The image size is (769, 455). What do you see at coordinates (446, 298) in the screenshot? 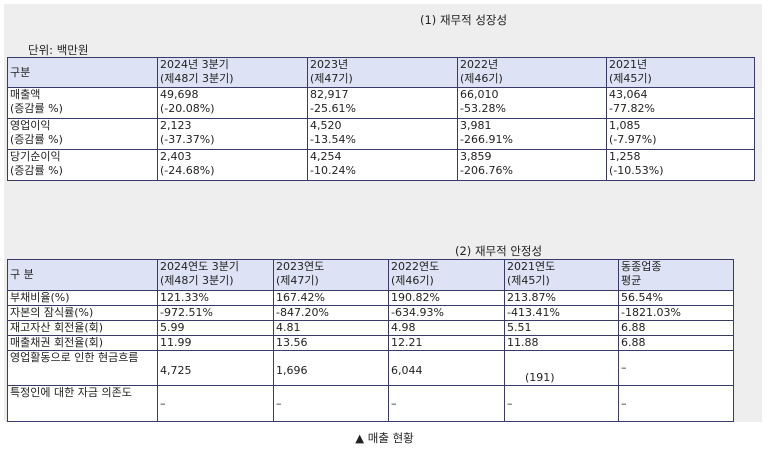
I see `table-cell: 190.82%` at bounding box center [446, 298].